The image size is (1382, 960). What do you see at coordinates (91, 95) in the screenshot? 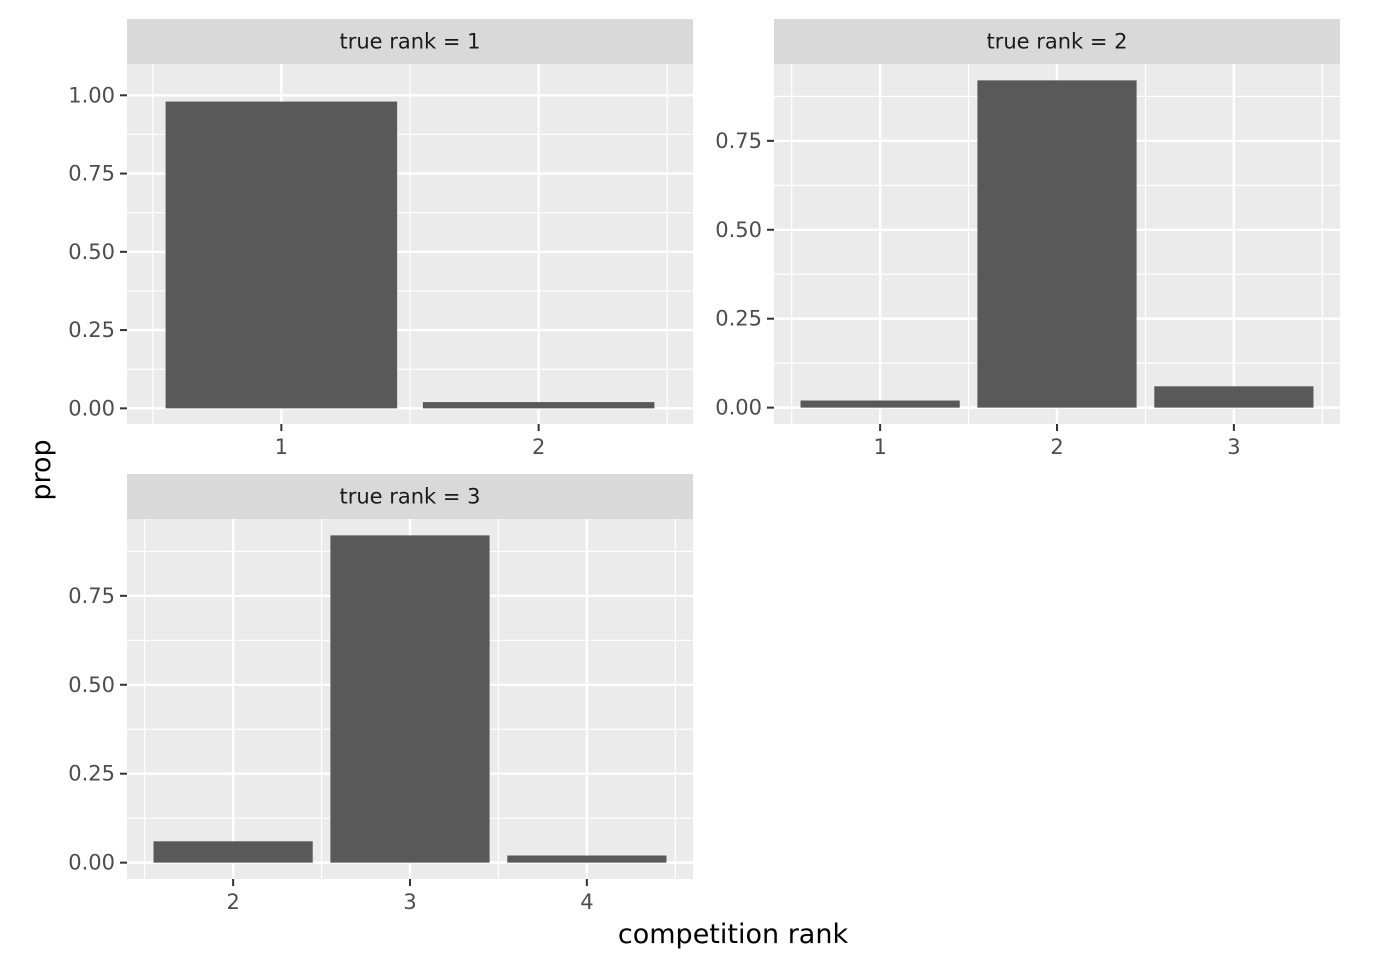
I see `y-tick-label: 1.00` at bounding box center [91, 95].